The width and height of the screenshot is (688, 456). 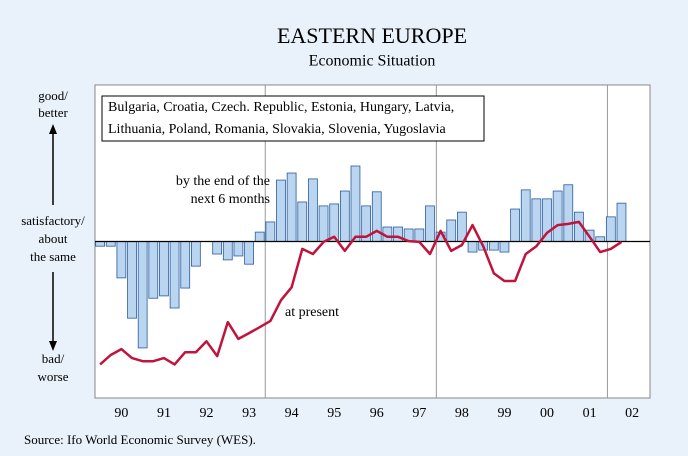 I want to click on side-label: bad/, so click(x=53, y=358).